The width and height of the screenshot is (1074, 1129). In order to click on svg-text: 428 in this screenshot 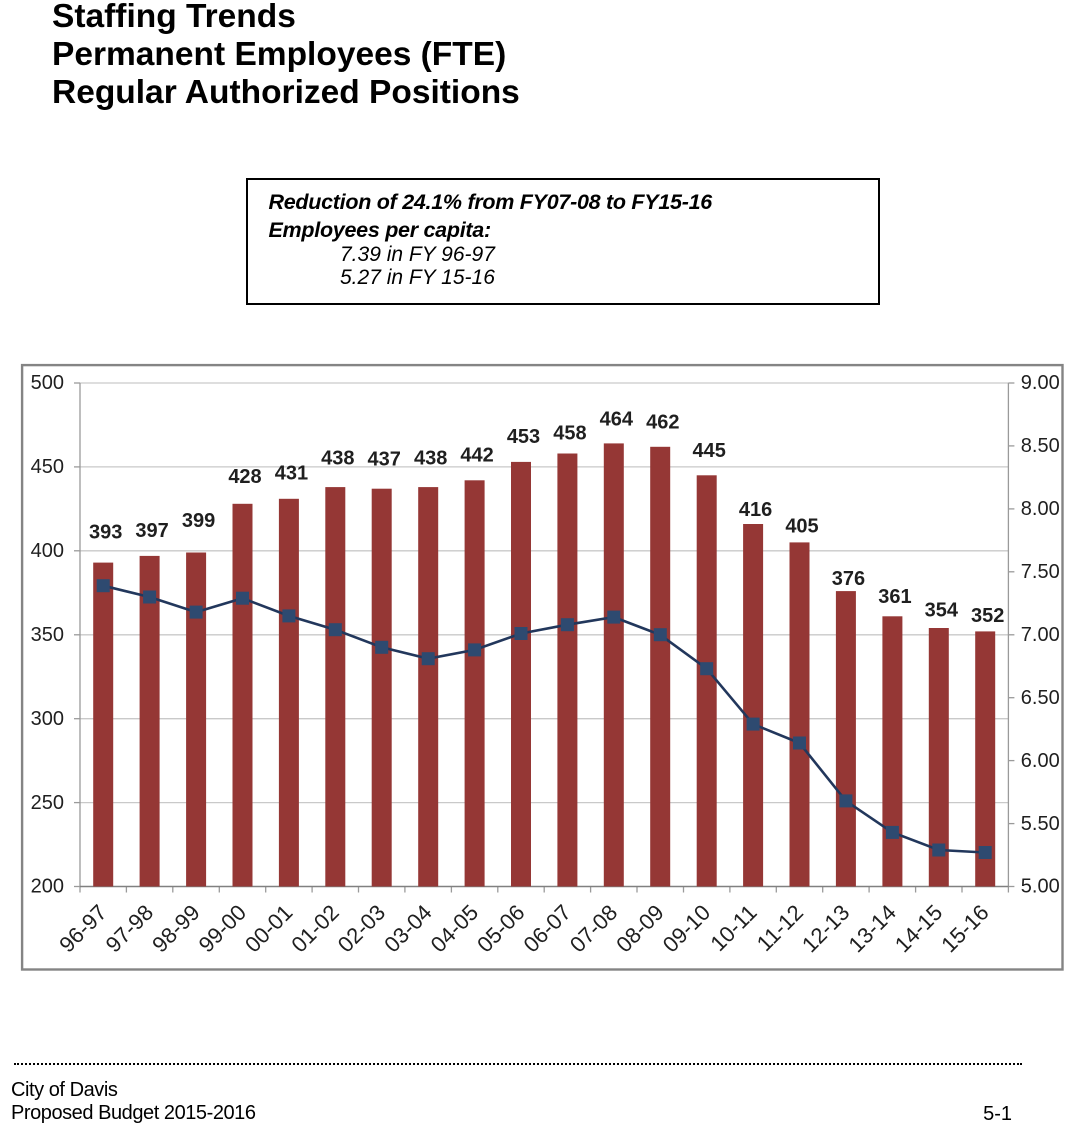, I will do `click(244, 477)`.